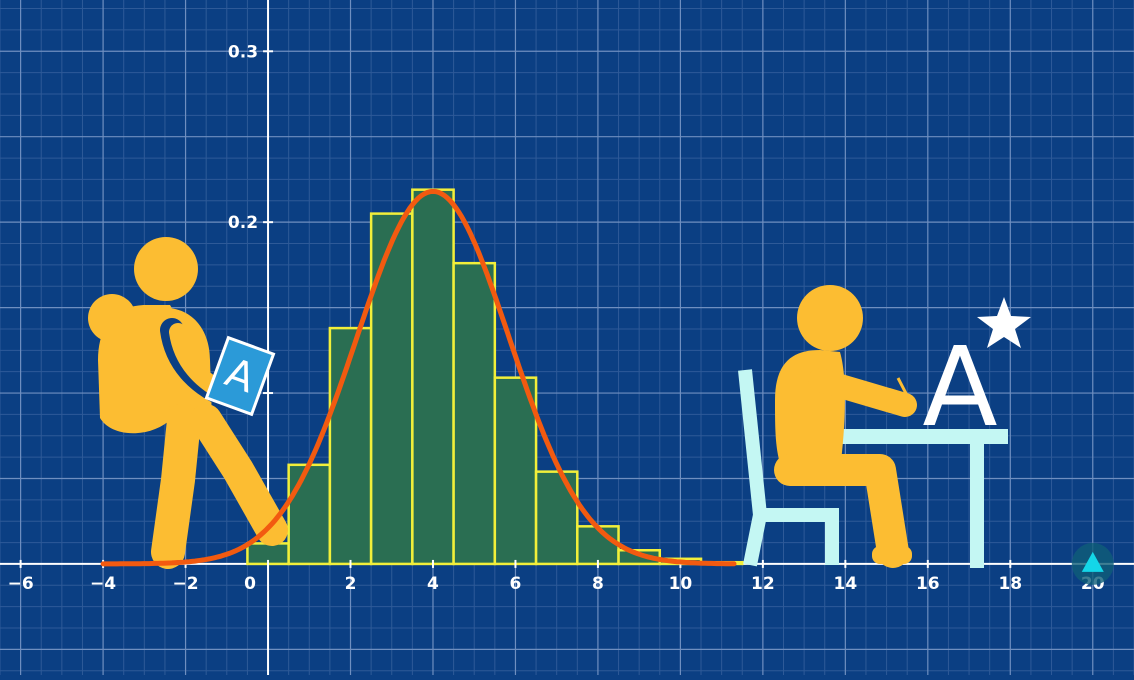 The image size is (1134, 680). I want to click on slider-point, so click(1092, 563).